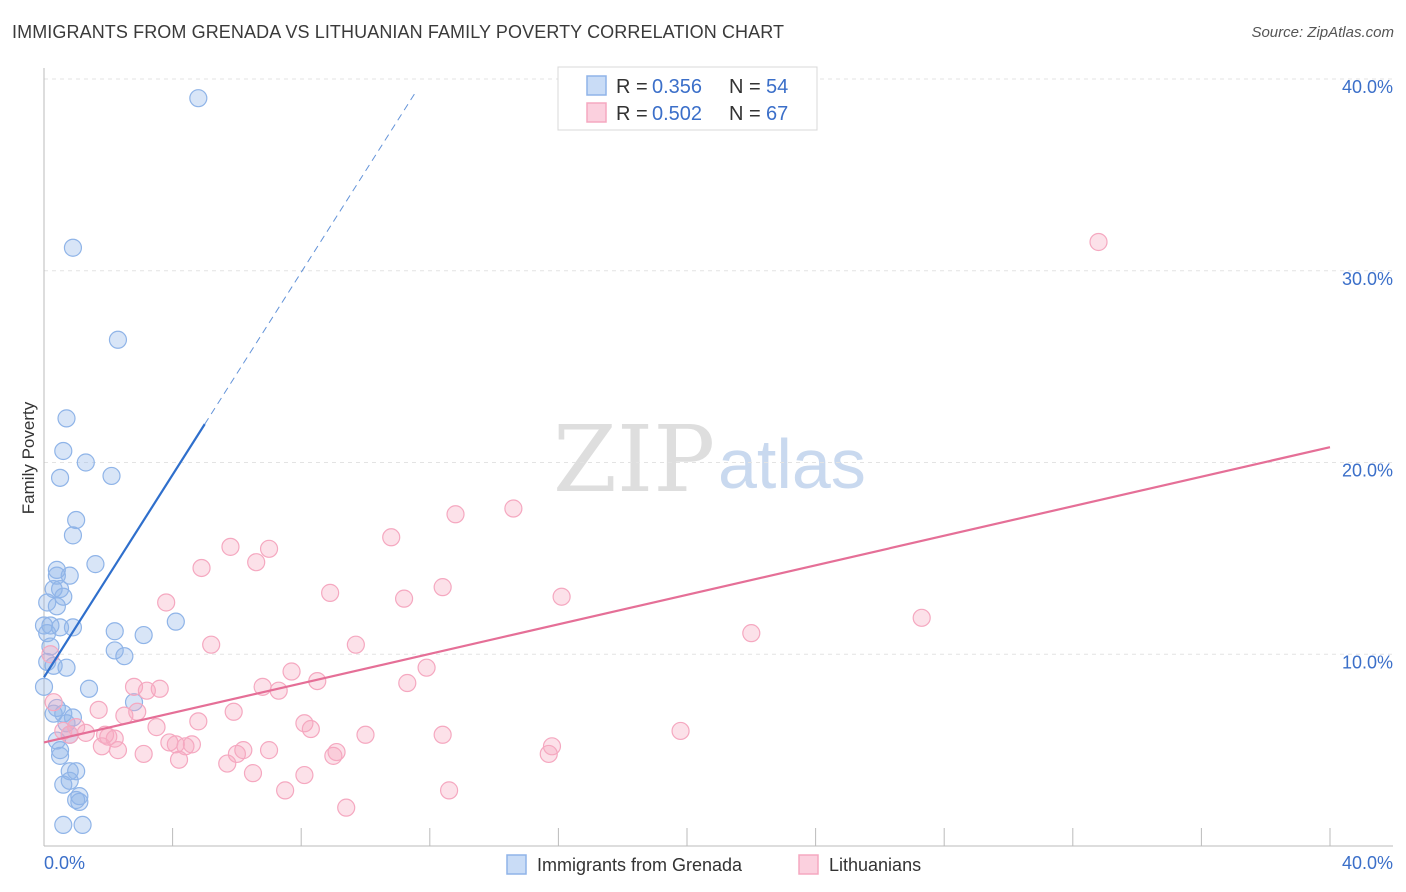  Describe the element at coordinates (1367, 662) in the screenshot. I see `y-tick-label: 10.0%` at that location.